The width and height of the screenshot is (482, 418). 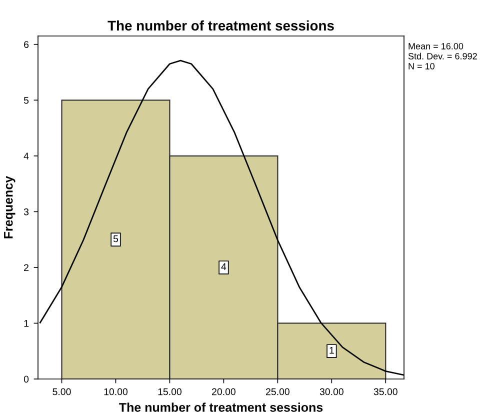 What do you see at coordinates (223, 266) in the screenshot?
I see `data-label: 4` at bounding box center [223, 266].